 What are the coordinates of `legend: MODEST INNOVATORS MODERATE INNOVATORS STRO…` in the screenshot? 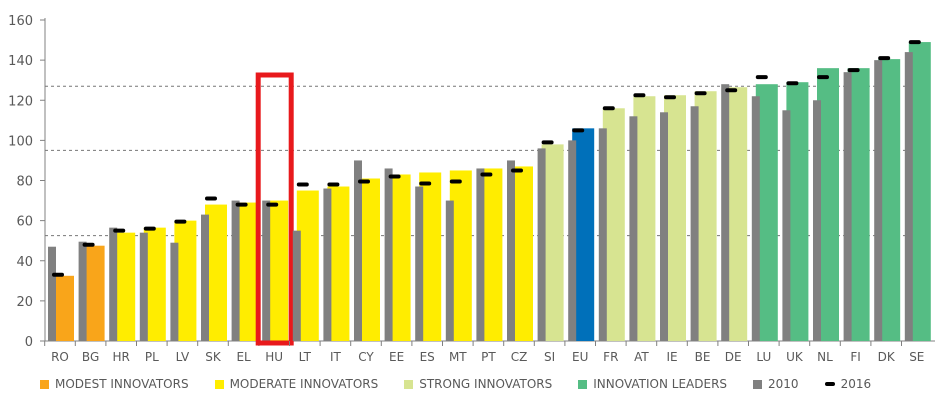 It's located at (468, 384).